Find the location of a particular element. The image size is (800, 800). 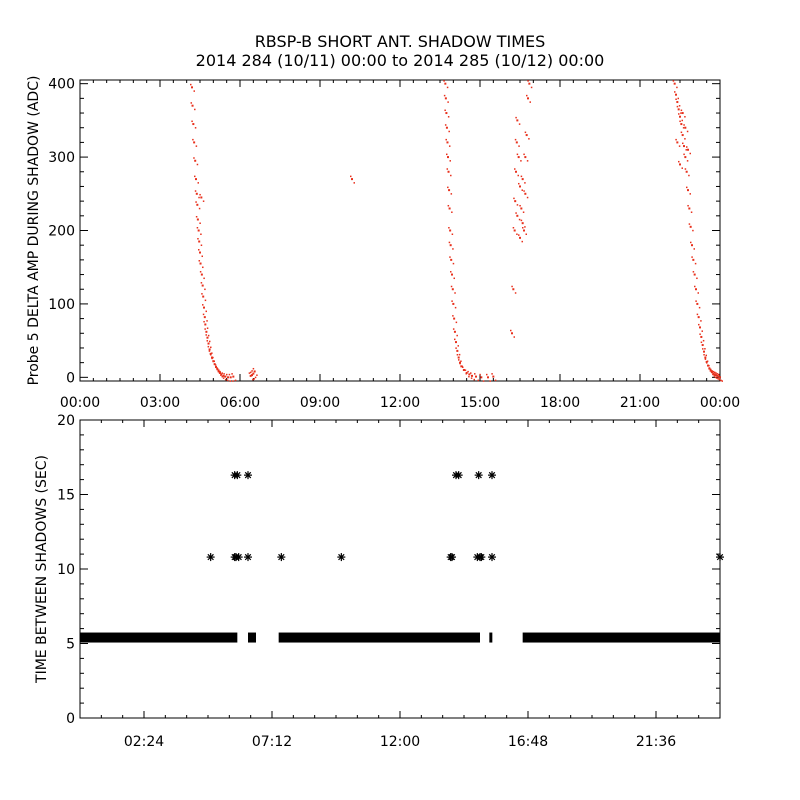

x-tick-label: 09:00 is located at coordinates (320, 403).